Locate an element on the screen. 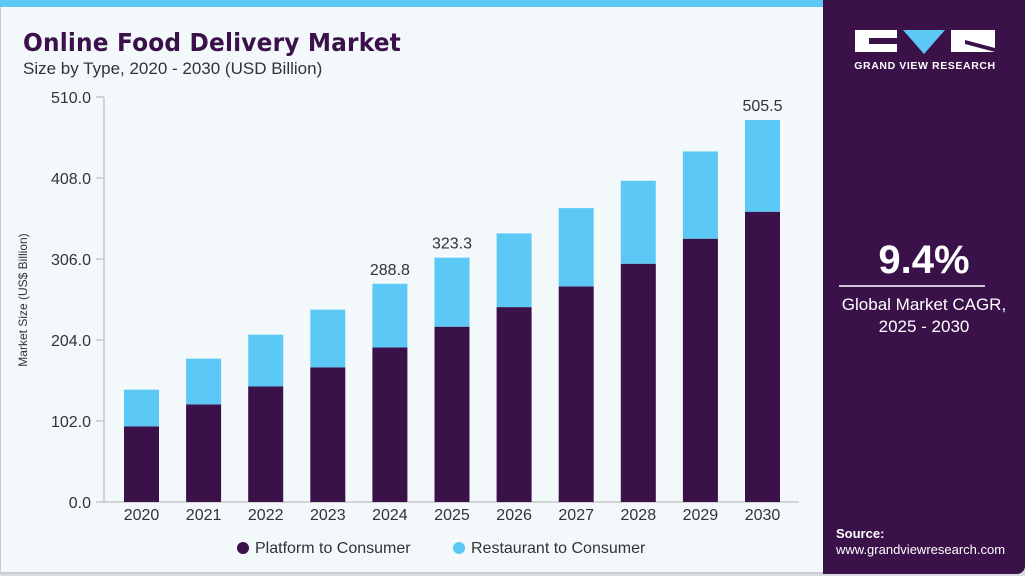  x-tick-label: 2027 is located at coordinates (576, 515).